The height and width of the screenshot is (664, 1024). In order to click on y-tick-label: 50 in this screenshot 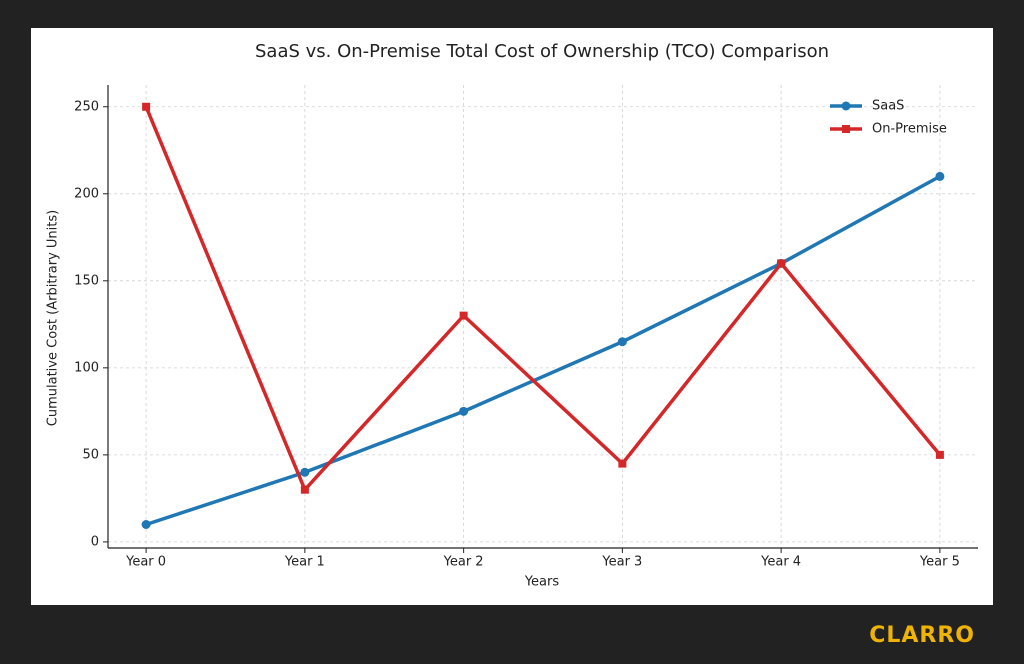, I will do `click(90, 454)`.